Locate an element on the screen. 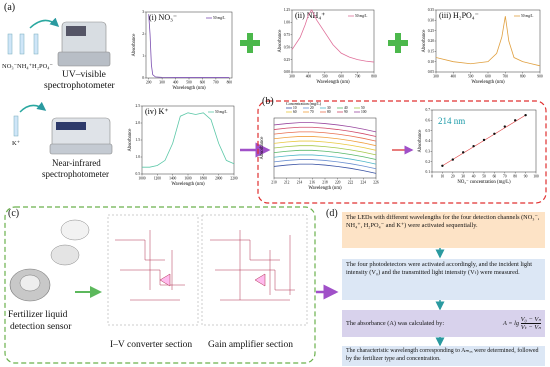  formula: A = lg V₀ − Vₙ Vₜ − Vₙ is located at coordinates (522, 323).